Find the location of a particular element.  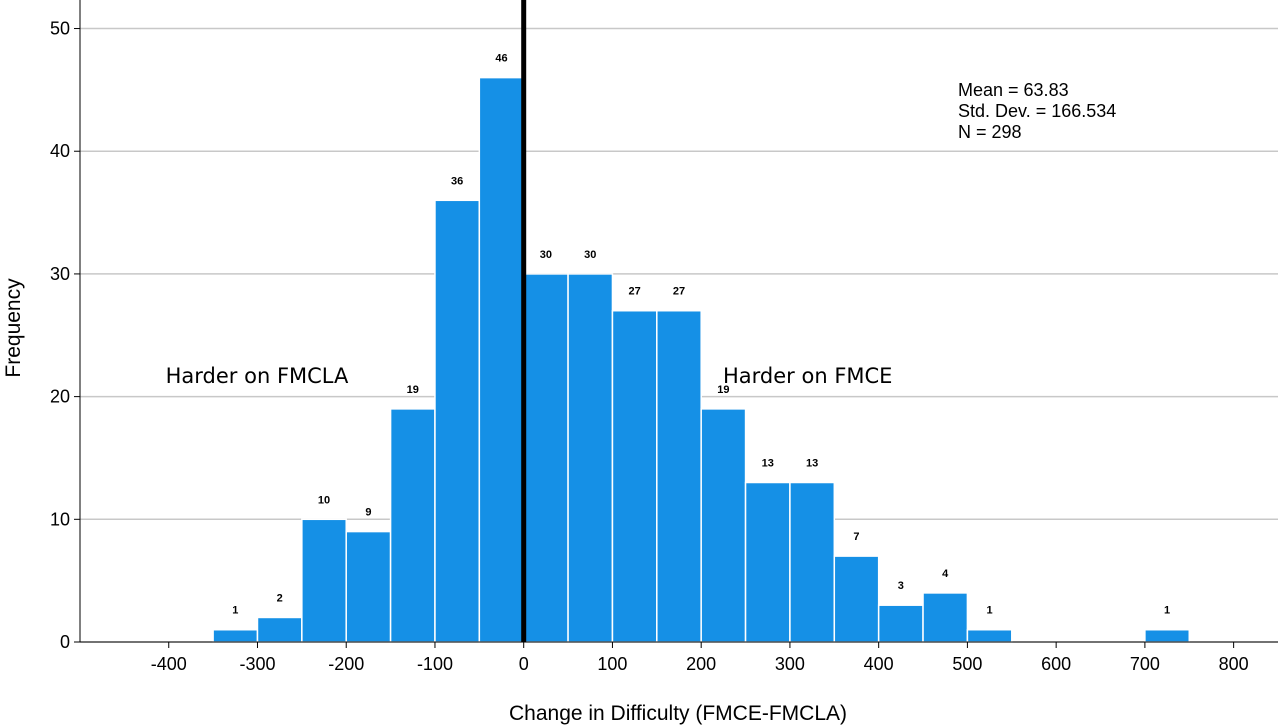

bar-value-label: 4 is located at coordinates (945, 574).